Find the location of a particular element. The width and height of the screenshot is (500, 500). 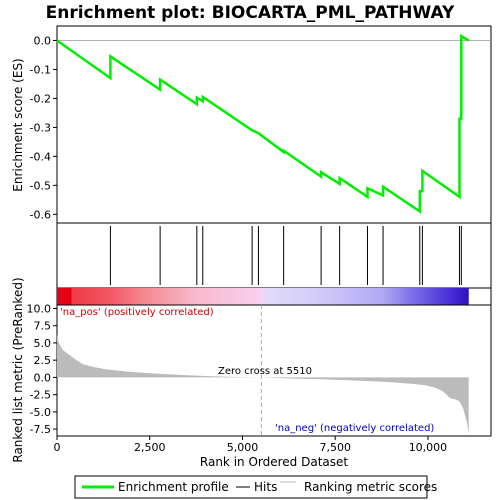

es-y-tick-label: -0.3 is located at coordinates (40, 127).